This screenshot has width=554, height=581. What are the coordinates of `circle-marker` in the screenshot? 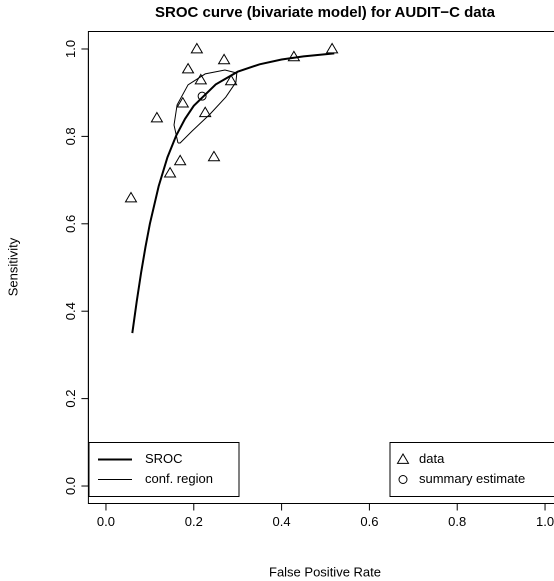 It's located at (202, 96).